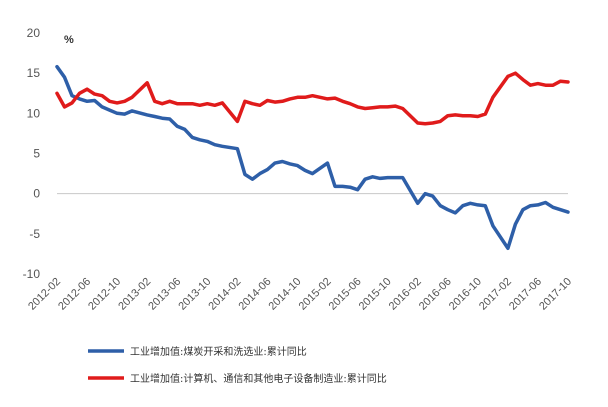 This screenshot has width=608, height=407. What do you see at coordinates (44, 294) in the screenshot?
I see `x-tick-label: 2012-02` at bounding box center [44, 294].